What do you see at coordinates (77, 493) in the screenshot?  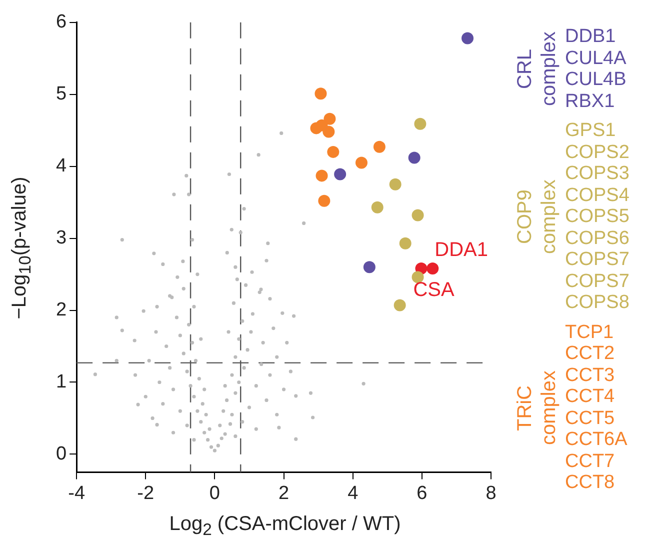 I see `x-tick-label: -4` at bounding box center [77, 493].